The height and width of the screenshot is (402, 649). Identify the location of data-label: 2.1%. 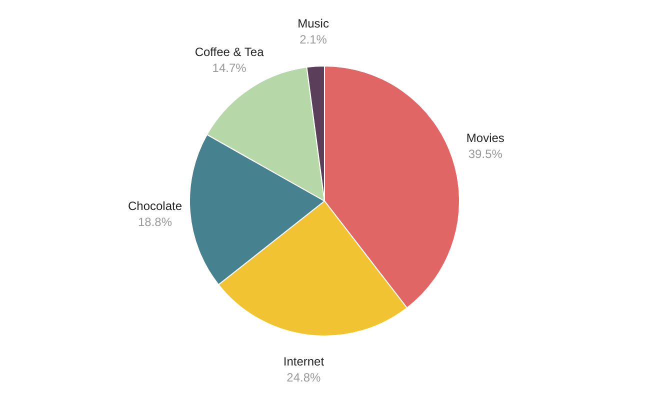
(314, 39).